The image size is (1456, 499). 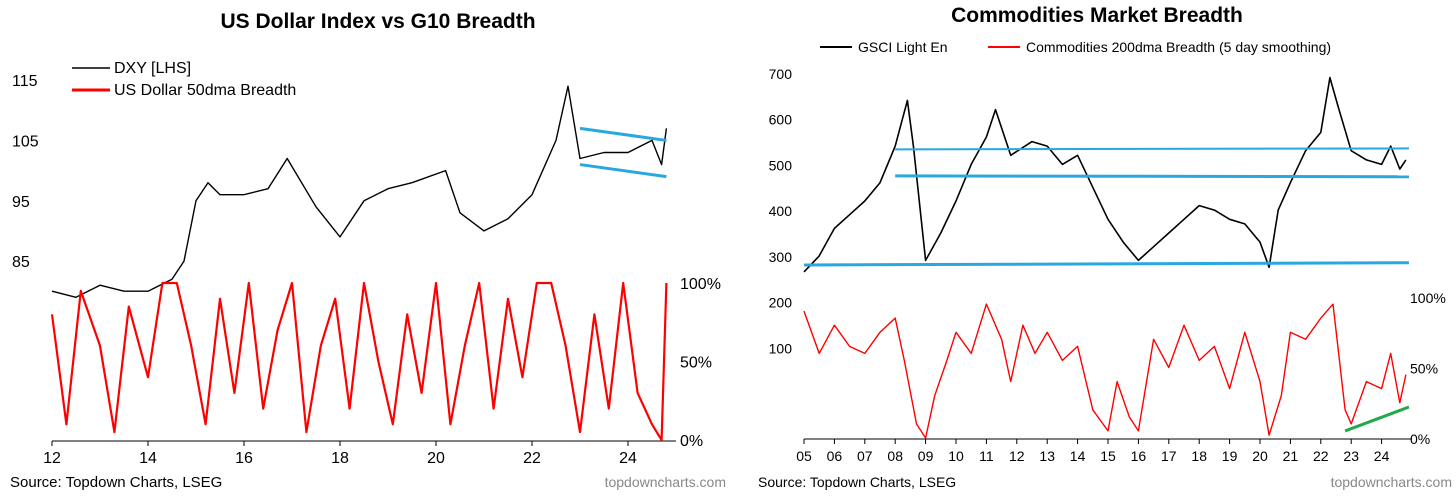 I want to click on chart-title: US Dollar Index vs G10 Breadth, so click(x=377, y=21).